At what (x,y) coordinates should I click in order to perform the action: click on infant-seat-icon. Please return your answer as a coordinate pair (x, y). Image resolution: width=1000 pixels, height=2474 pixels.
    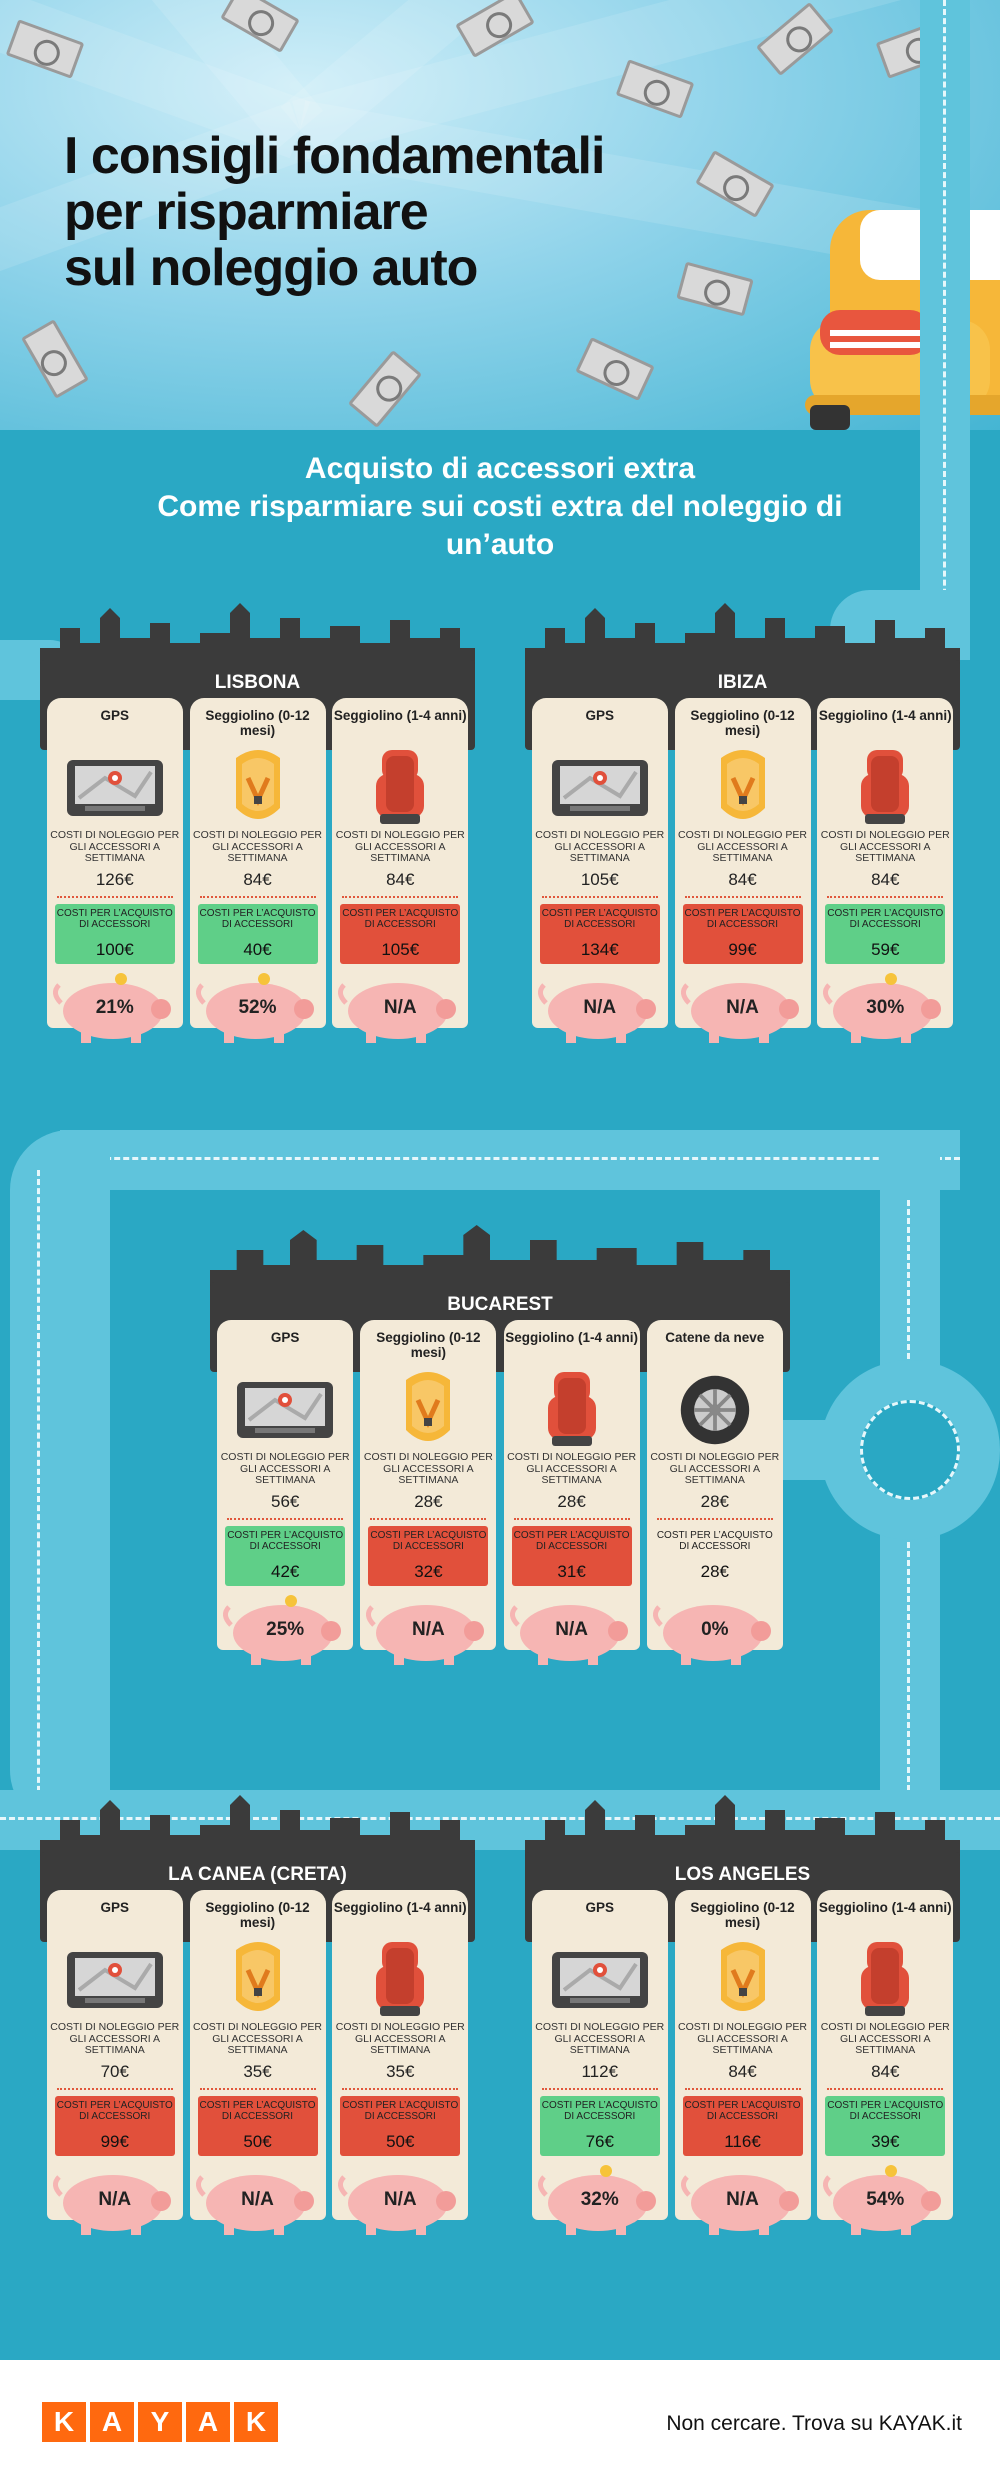
    Looking at the image, I should click on (258, 1980).